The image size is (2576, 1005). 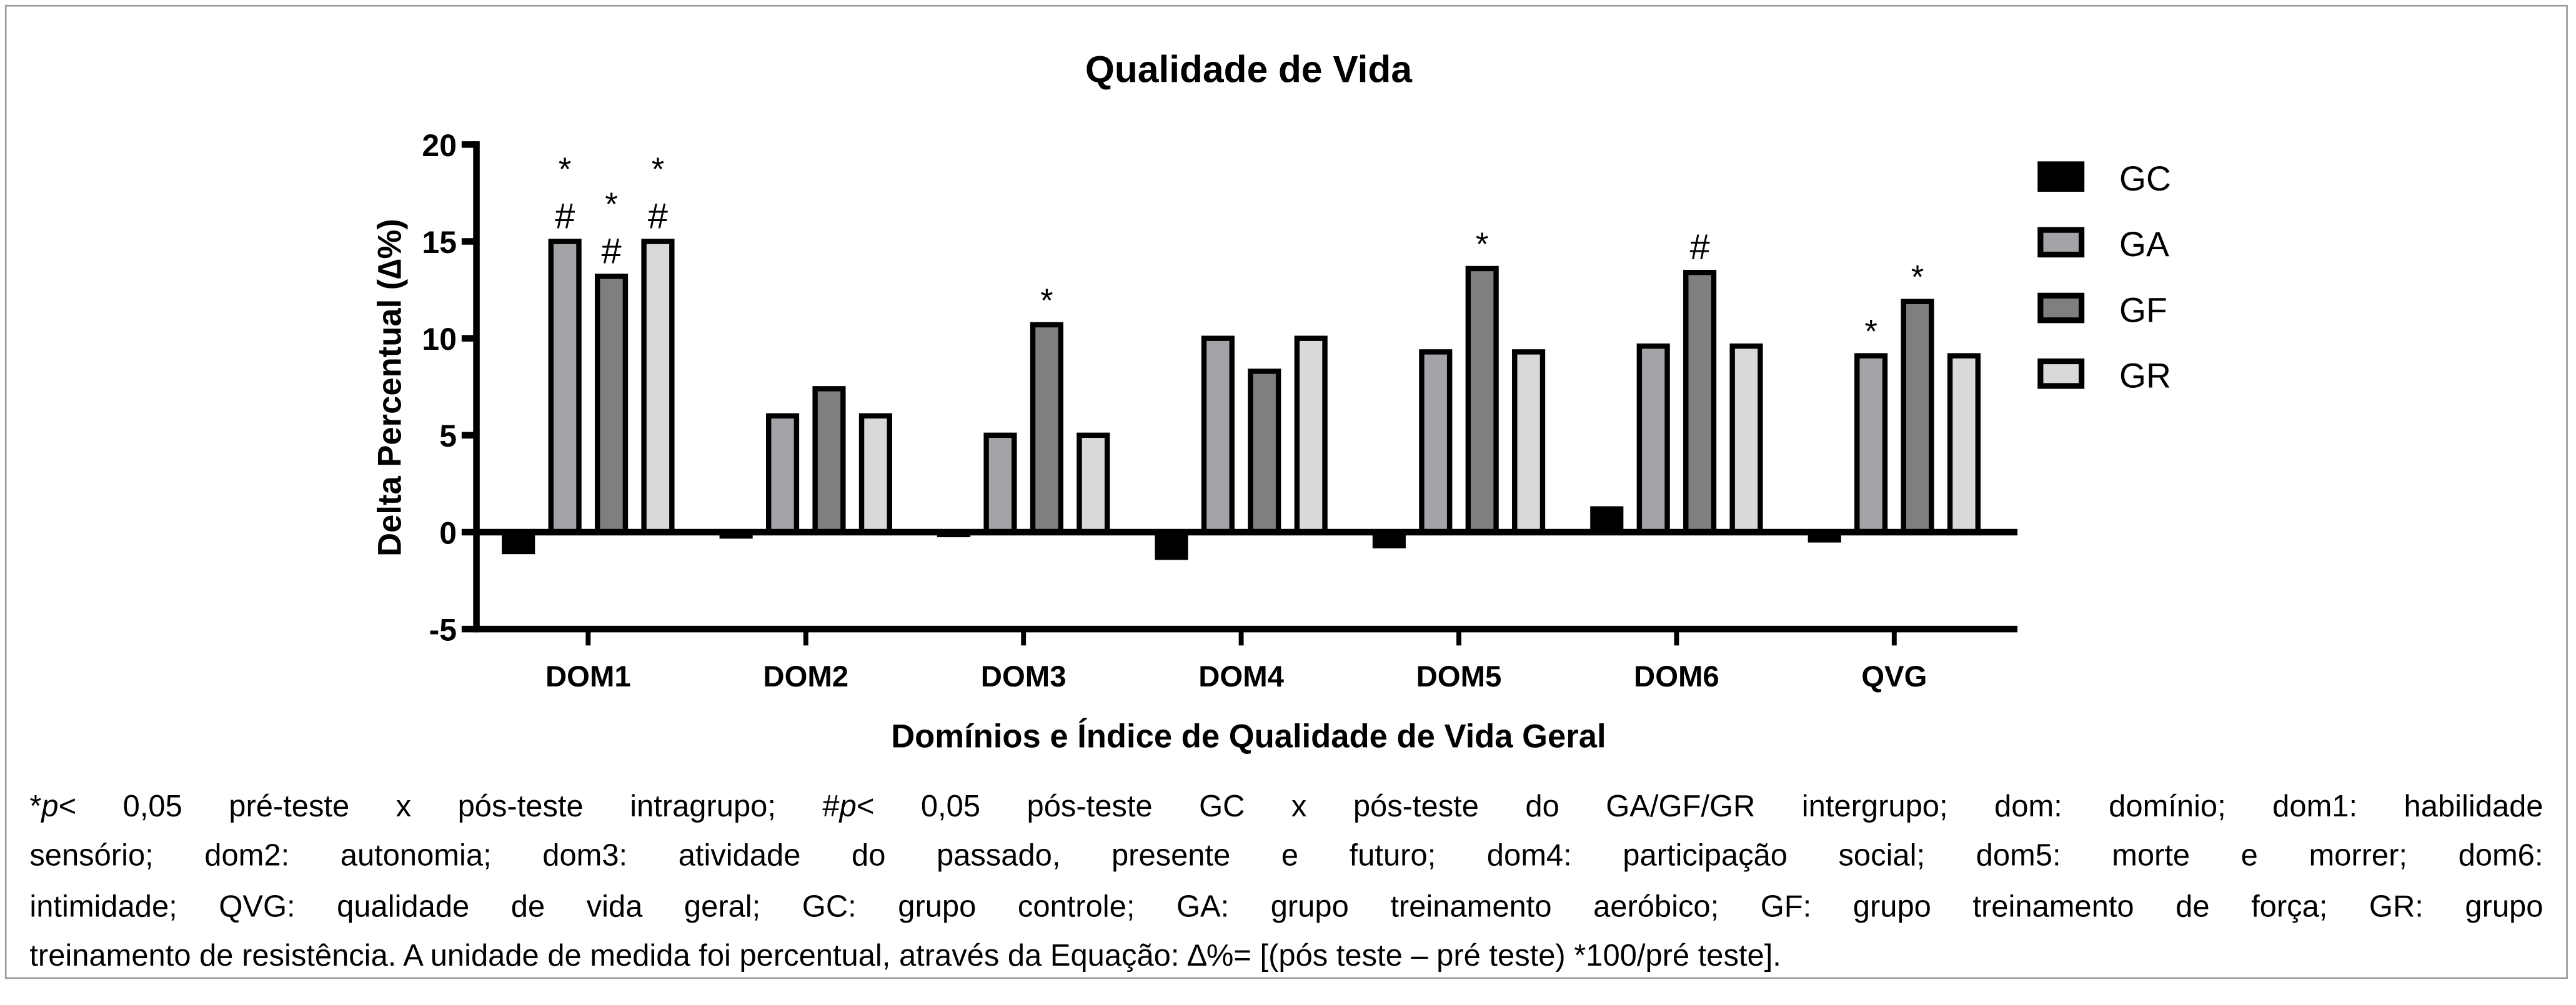 I want to click on bar-ga-dom2, so click(x=783, y=474).